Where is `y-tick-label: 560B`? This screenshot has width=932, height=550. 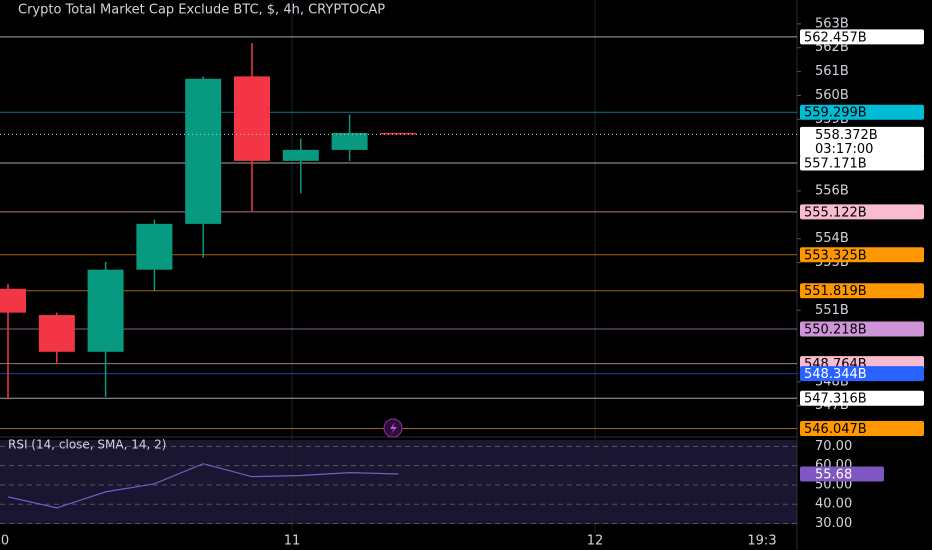 y-tick-label: 560B is located at coordinates (832, 95).